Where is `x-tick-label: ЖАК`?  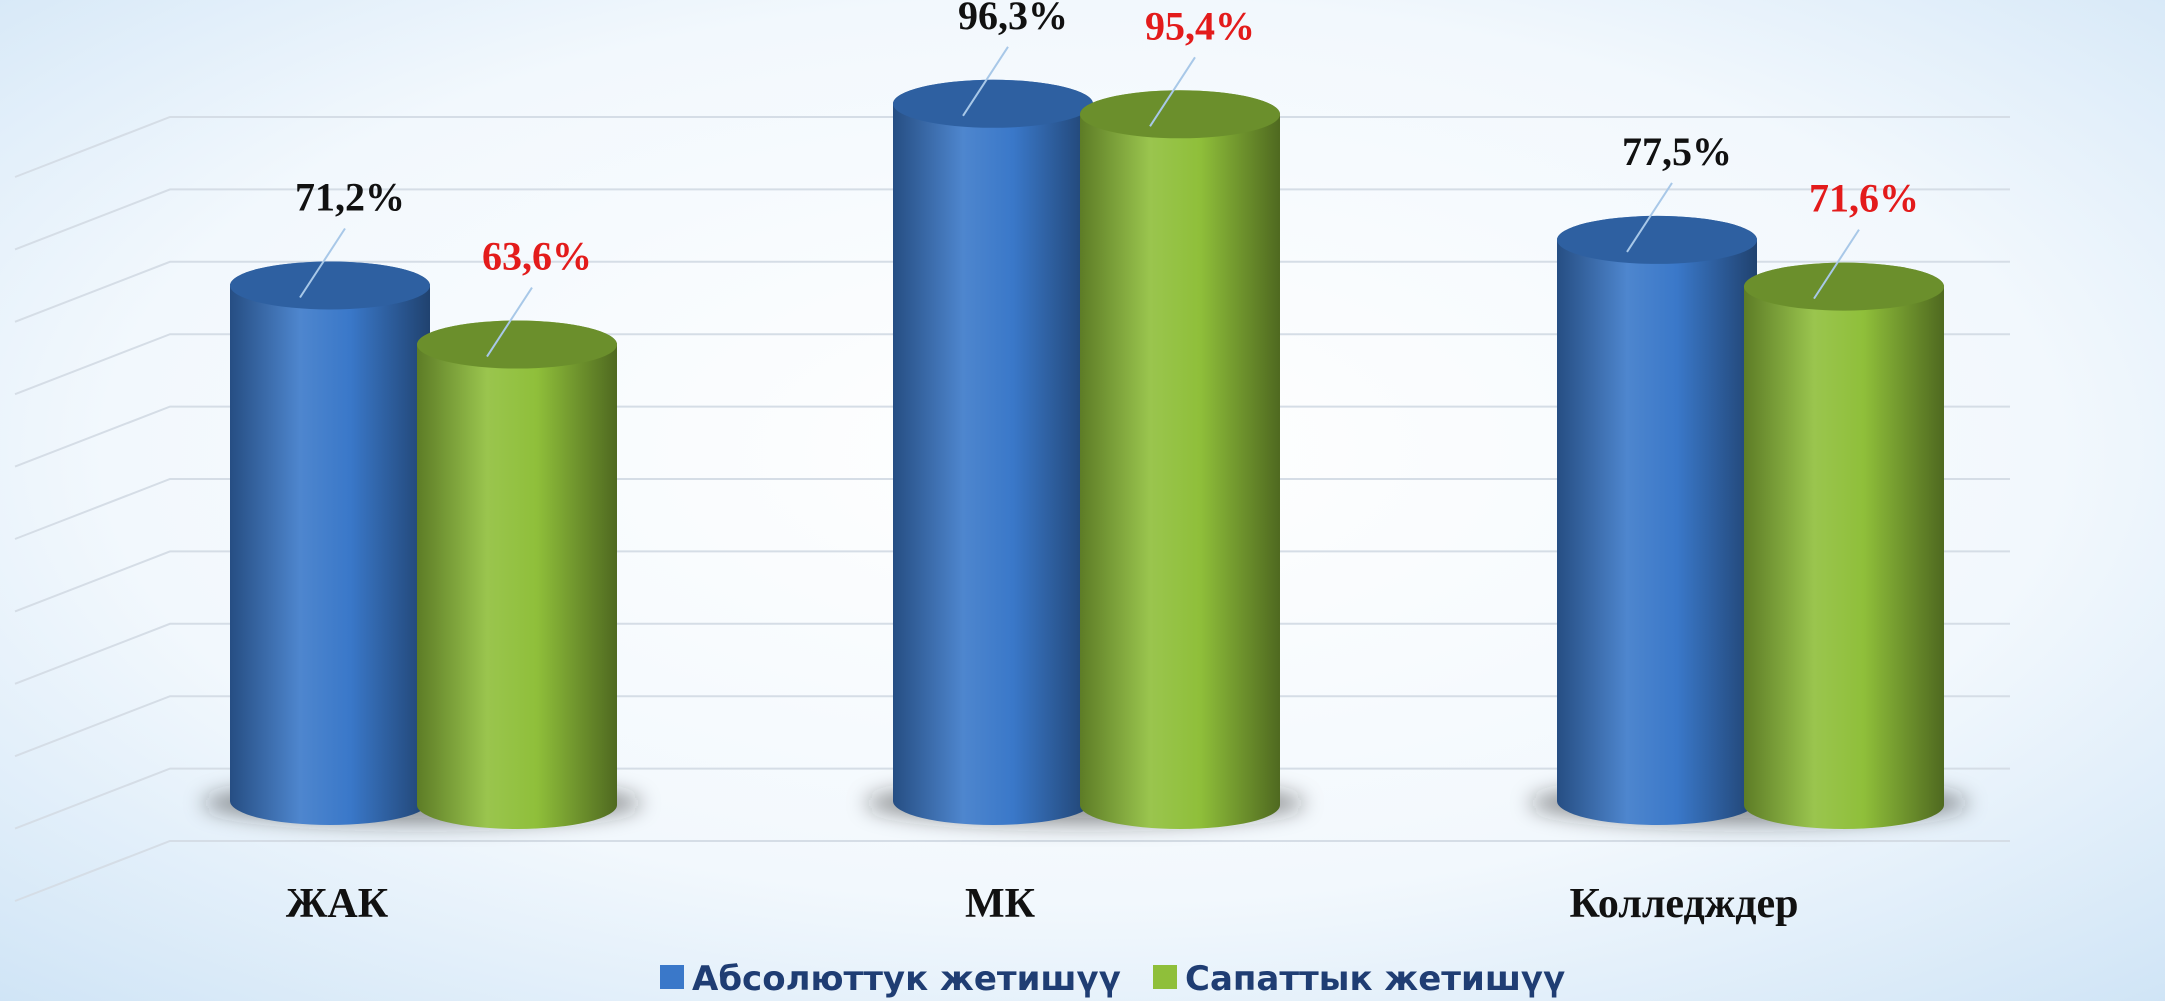
x-tick-label: ЖАК is located at coordinates (337, 904).